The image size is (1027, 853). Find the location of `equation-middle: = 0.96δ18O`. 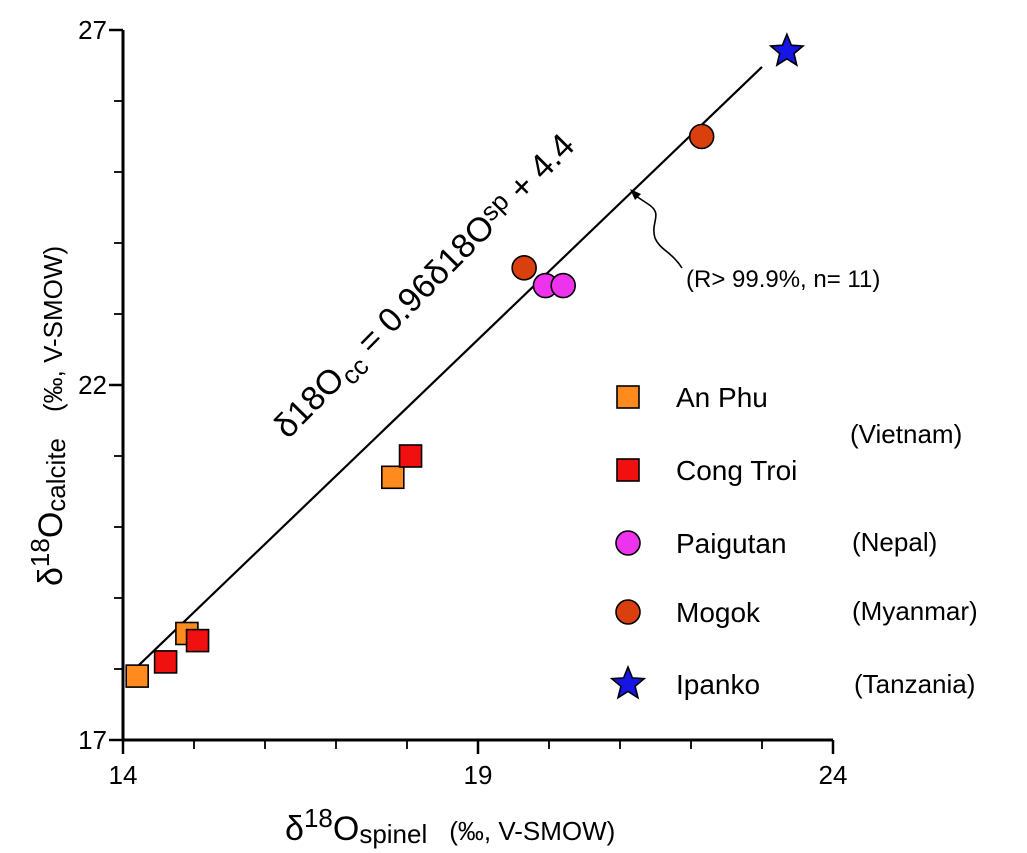

equation-middle: = 0.96δ18O is located at coordinates (422, 287).